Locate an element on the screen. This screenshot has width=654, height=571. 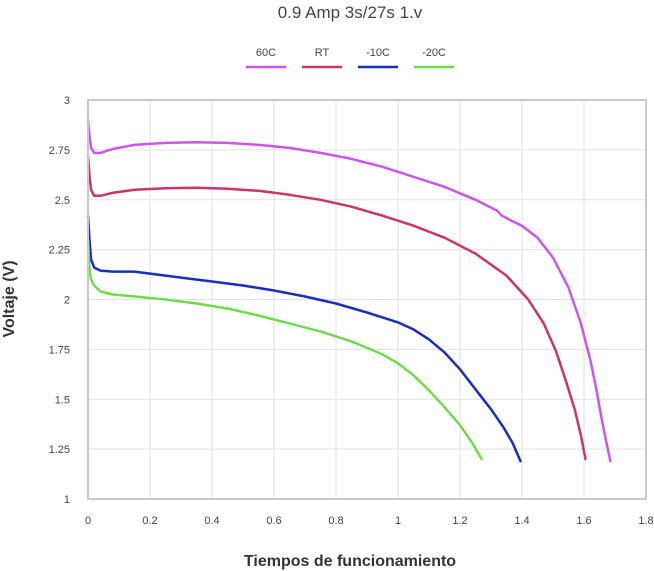
y-tick-label: 2 is located at coordinates (67, 301).